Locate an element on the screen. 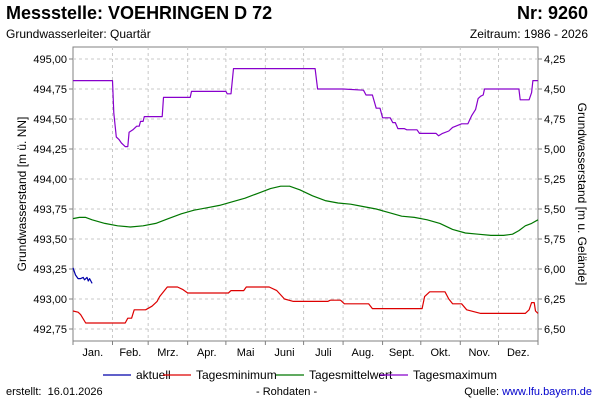 Image resolution: width=600 pixels, height=400 pixels. raw-data-note: - Rohdaten - is located at coordinates (287, 392).